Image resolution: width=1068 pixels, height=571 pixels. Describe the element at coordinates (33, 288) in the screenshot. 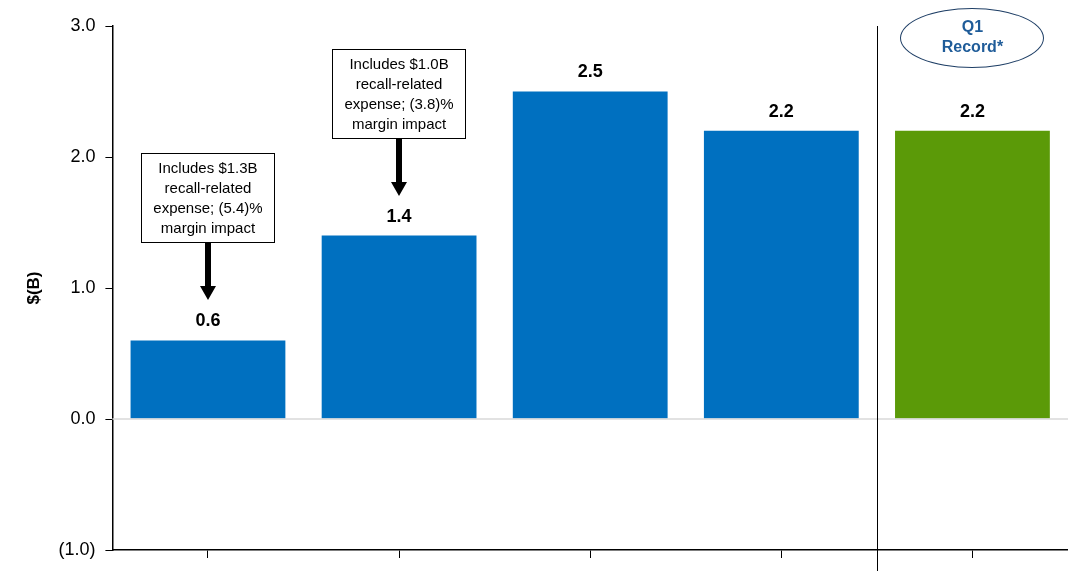

I see `y-axis-title: $(B)` at that location.